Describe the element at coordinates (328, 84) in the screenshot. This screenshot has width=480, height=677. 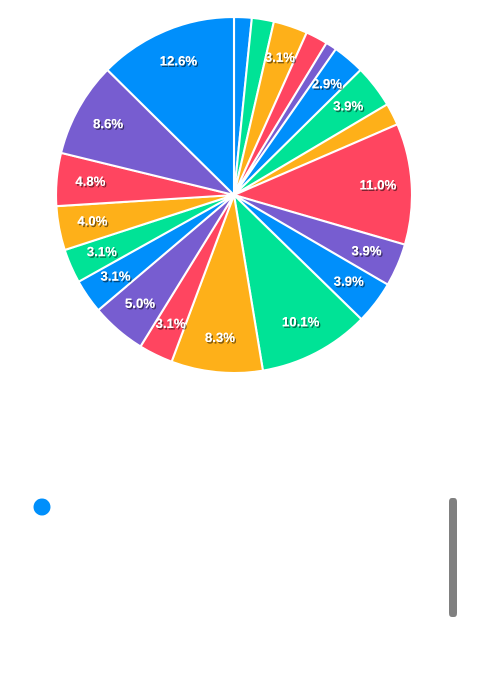
I see `data-label: 2.9%` at that location.